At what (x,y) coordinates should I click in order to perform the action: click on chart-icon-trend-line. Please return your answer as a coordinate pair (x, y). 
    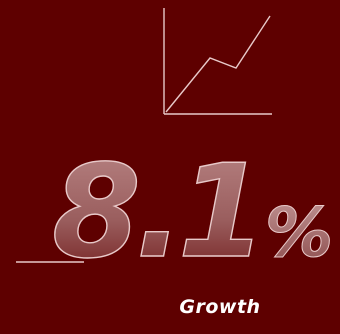
    Looking at the image, I should click on (218, 64).